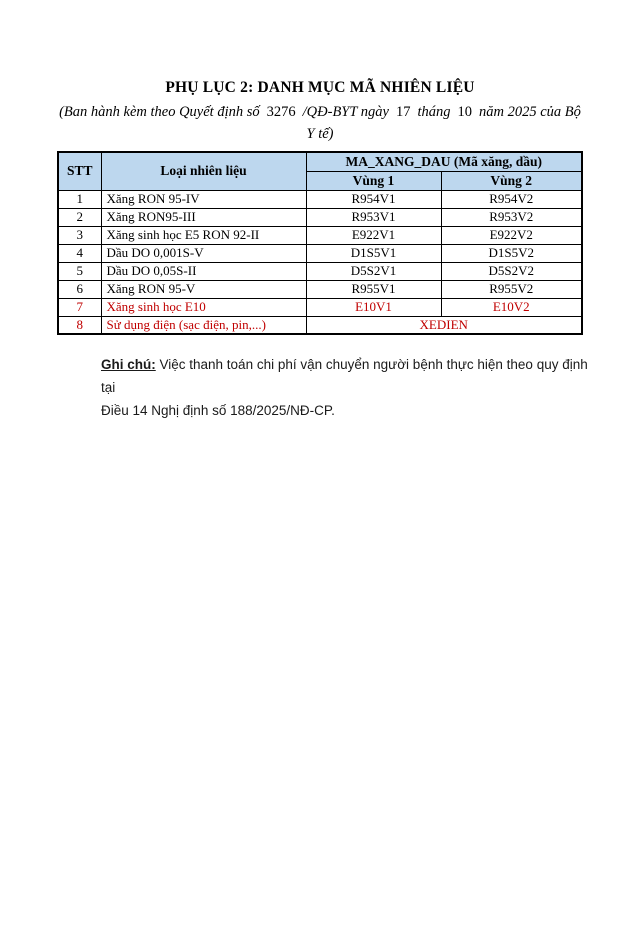  I want to click on table-row: 2 Xăng RON95-III R953V1 R953V2, so click(320, 217).